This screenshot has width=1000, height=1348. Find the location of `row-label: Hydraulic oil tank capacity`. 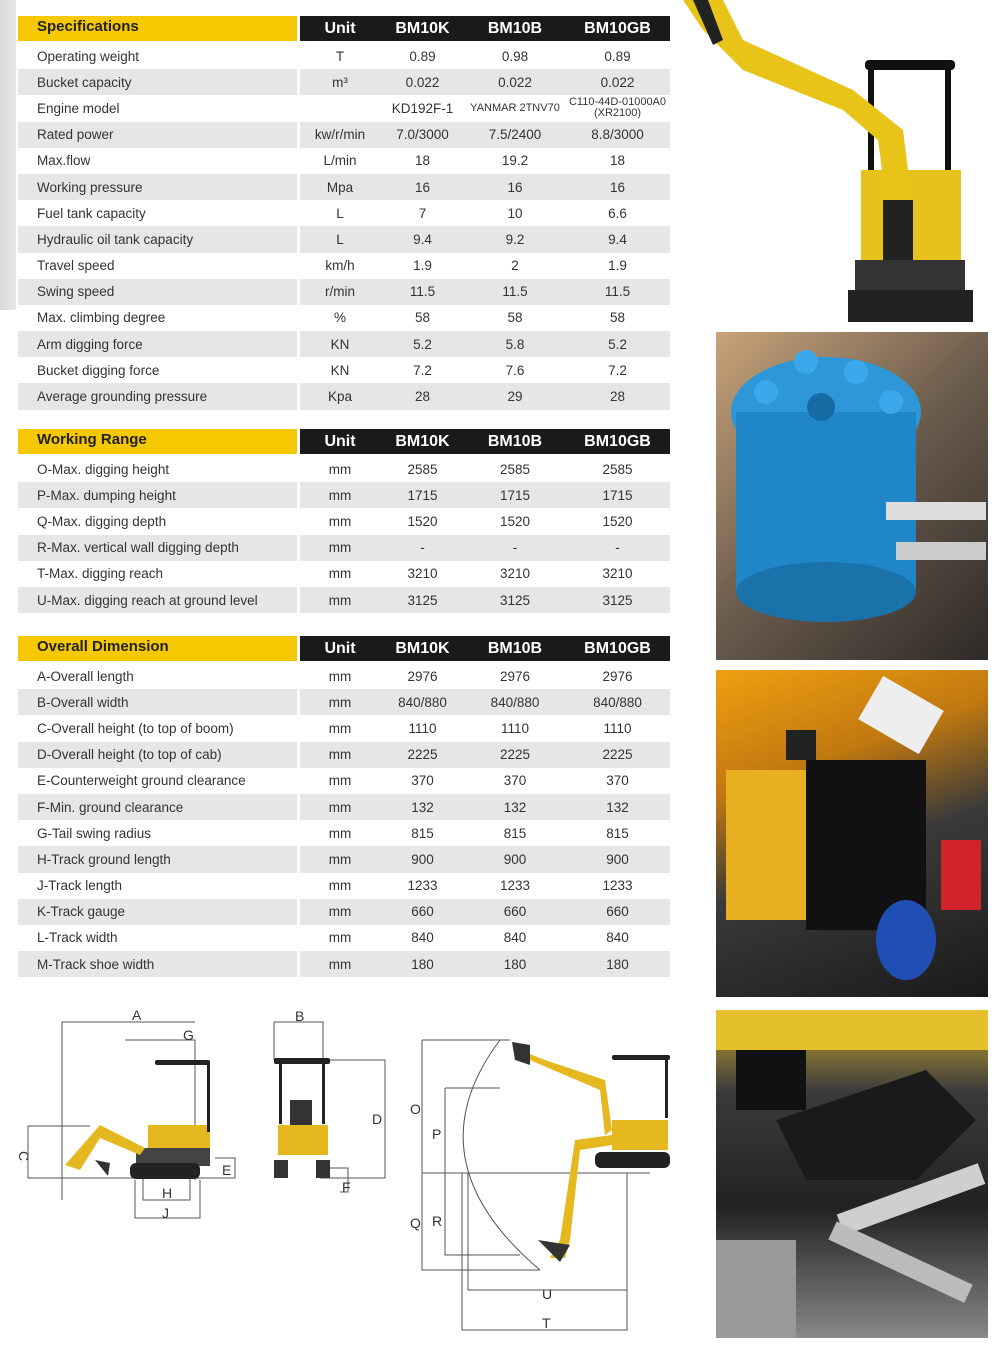

row-label: Hydraulic oil tank capacity is located at coordinates (157, 239).